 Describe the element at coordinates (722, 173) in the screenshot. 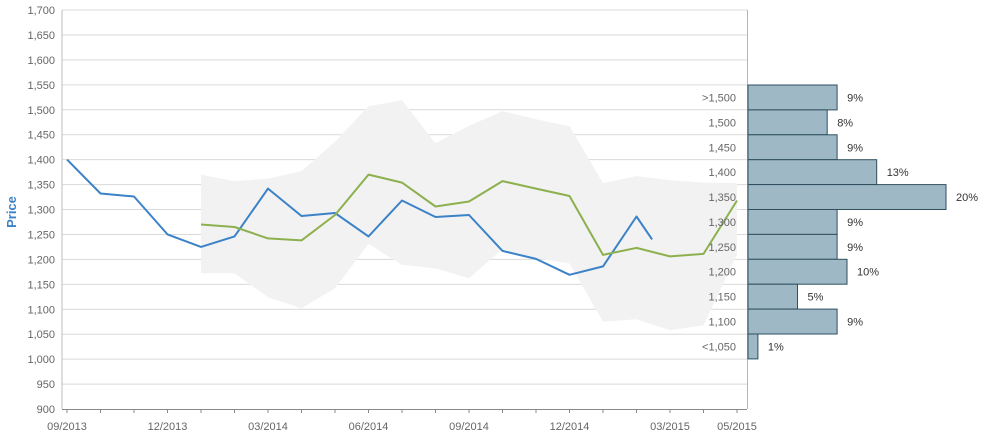

I see `distribution-bucket-label: 1,400` at that location.